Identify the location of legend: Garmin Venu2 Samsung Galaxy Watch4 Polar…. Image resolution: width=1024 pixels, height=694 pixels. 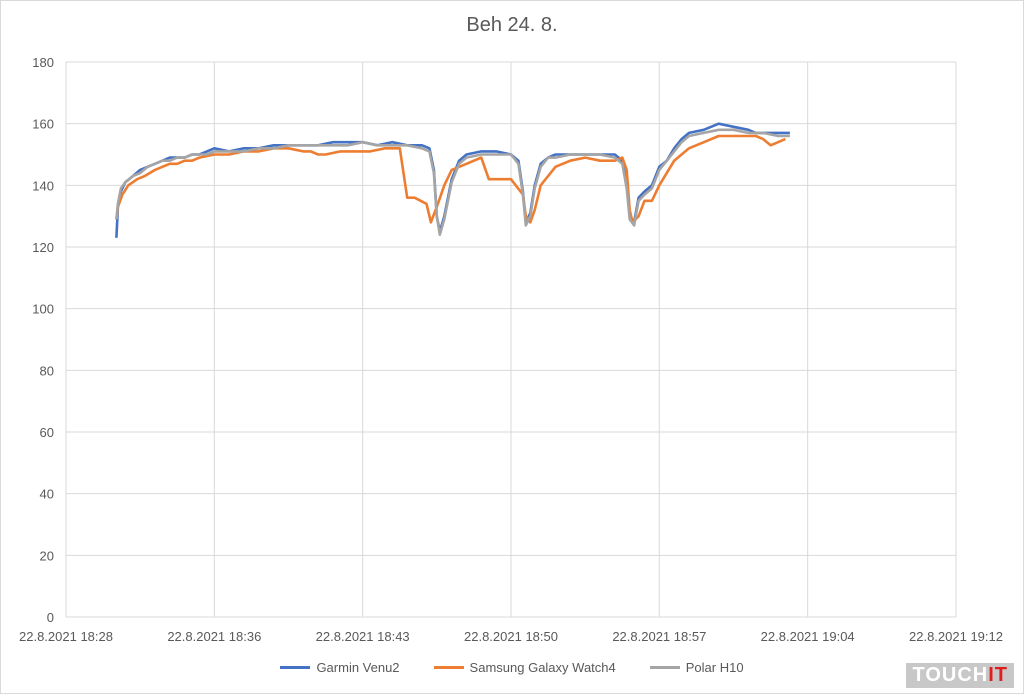
(512, 667).